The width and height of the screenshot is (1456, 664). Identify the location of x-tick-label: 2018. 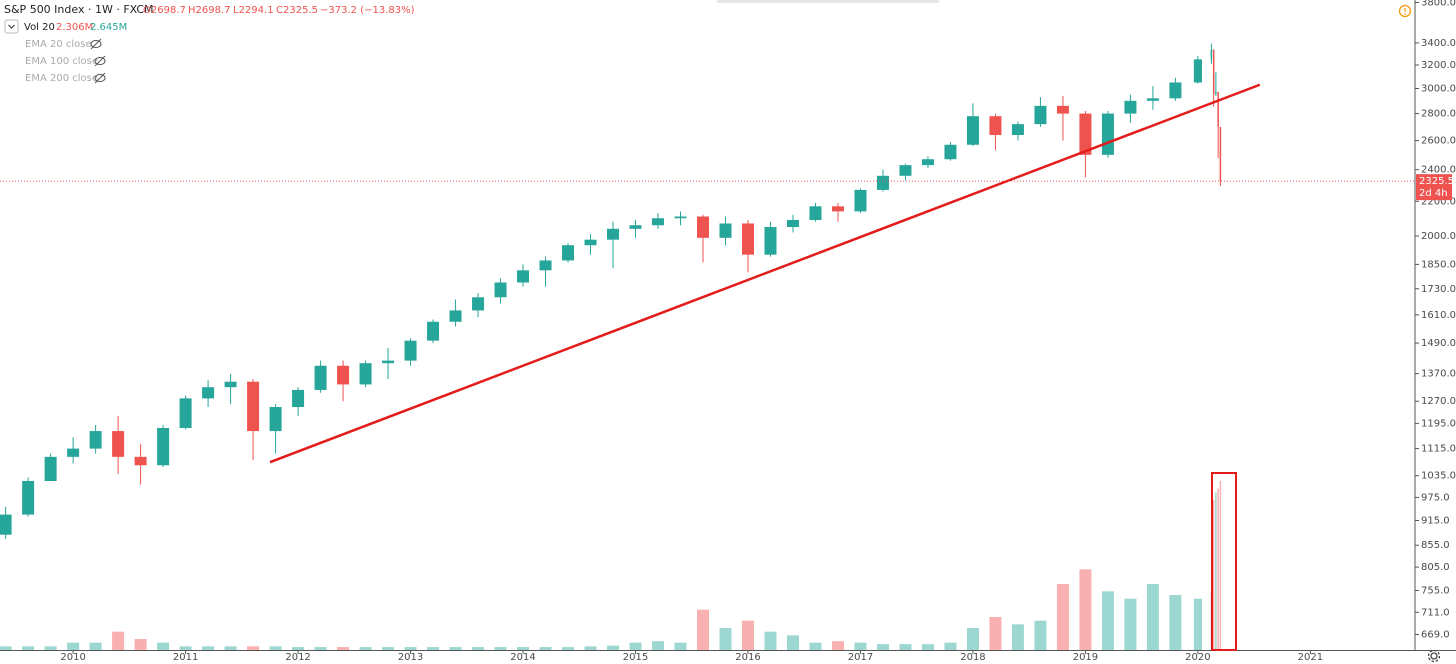
(972, 657).